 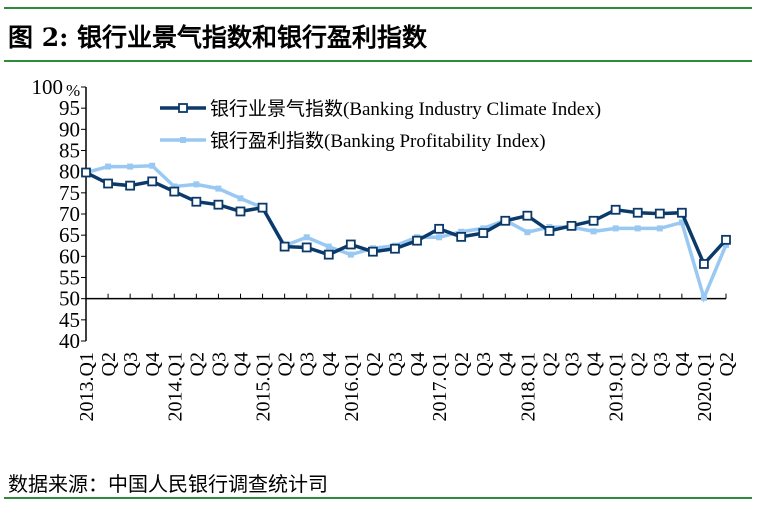 What do you see at coordinates (405, 109) in the screenshot?
I see `legend-label: 银行业景气指数(Banking Industry Climate Index)` at bounding box center [405, 109].